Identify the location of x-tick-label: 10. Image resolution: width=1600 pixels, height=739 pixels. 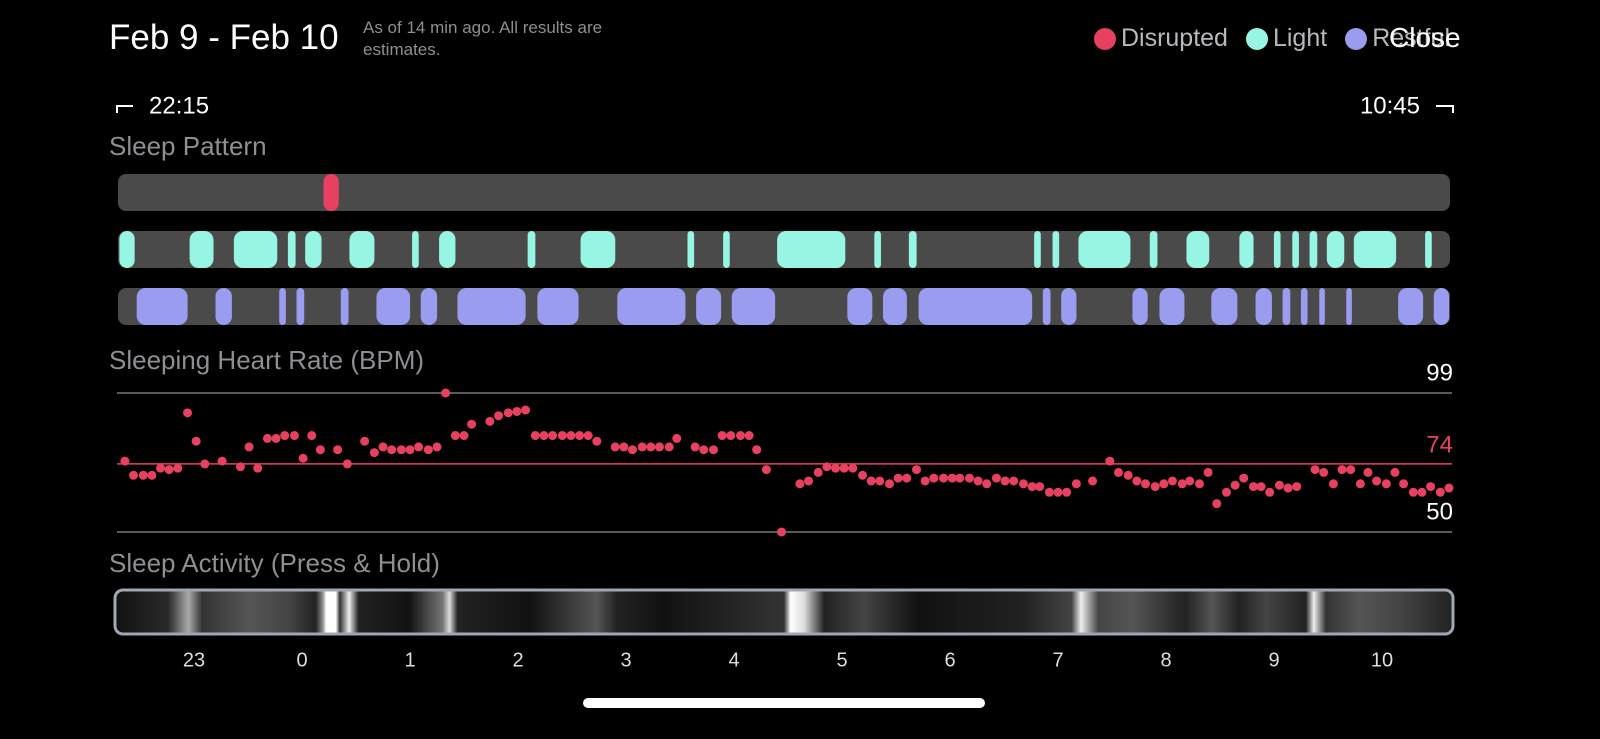
(1382, 660).